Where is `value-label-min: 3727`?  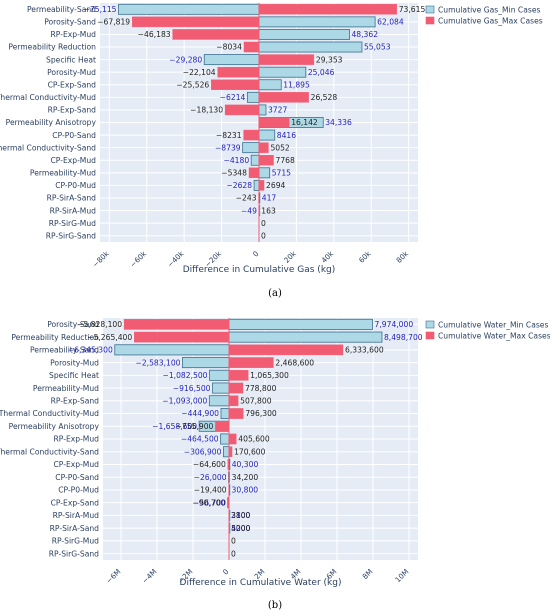
value-label-min: 3727 is located at coordinates (277, 110).